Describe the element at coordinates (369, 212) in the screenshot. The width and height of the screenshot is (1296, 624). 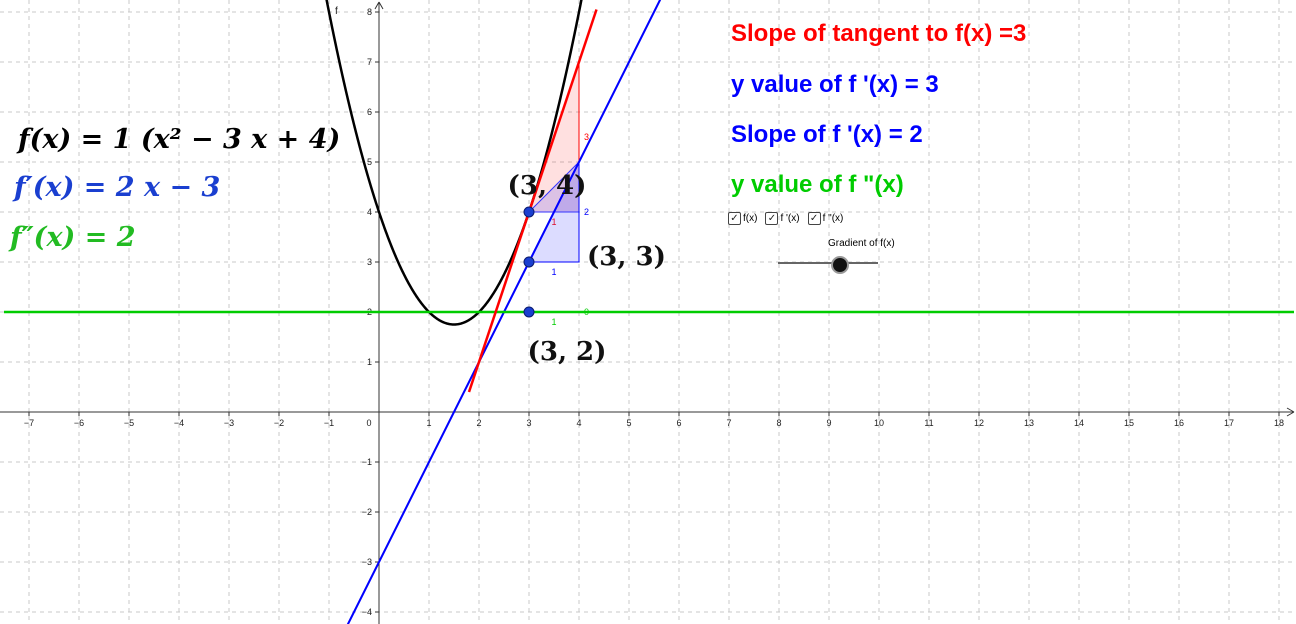
I see `y-tick-label: 4` at that location.